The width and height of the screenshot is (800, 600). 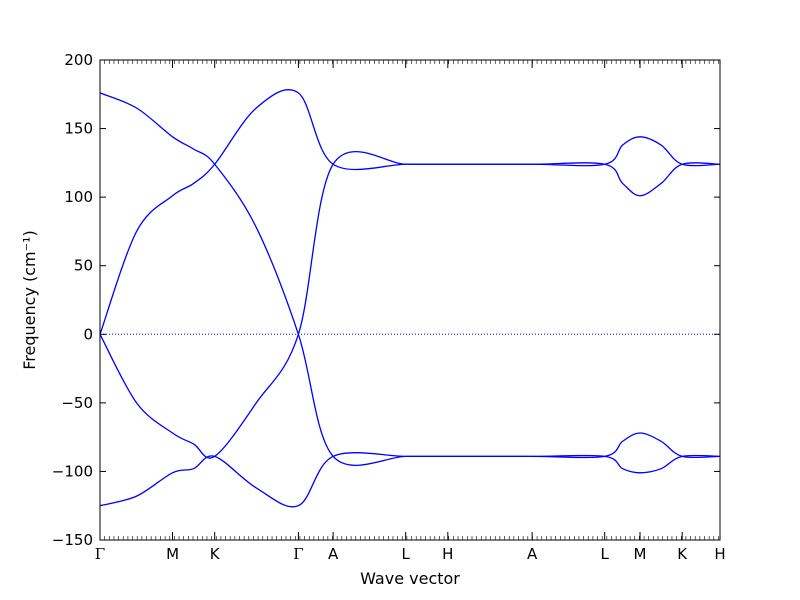 What do you see at coordinates (29, 299) in the screenshot?
I see `y-axis-title: Frequency (cm⁻¹)` at bounding box center [29, 299].